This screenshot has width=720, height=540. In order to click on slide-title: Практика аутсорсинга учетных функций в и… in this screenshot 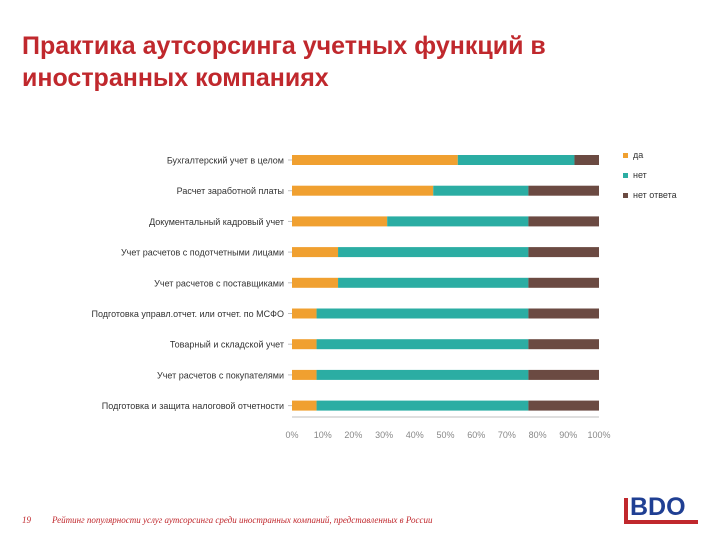, I will do `click(284, 62)`.